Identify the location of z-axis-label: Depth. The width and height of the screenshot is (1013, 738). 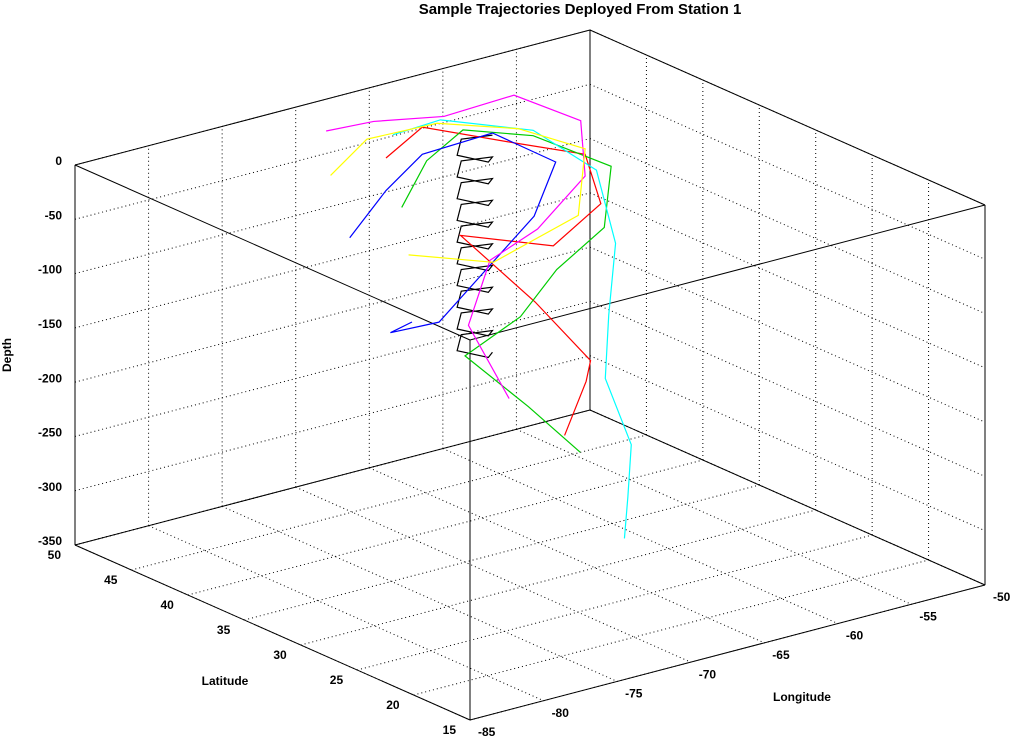
(7, 355).